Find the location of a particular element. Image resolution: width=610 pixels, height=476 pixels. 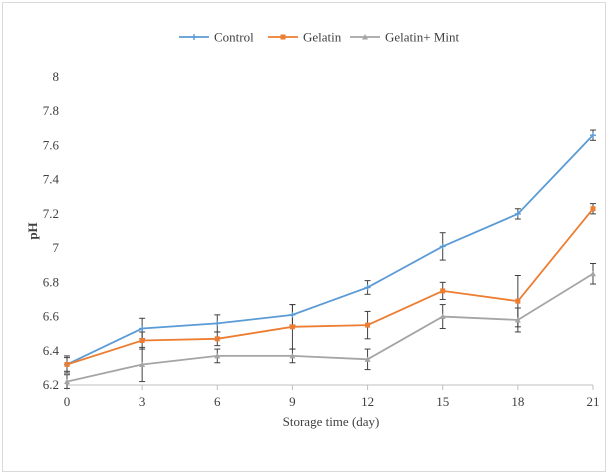

y-tick-label: 7.4 is located at coordinates (51, 179).